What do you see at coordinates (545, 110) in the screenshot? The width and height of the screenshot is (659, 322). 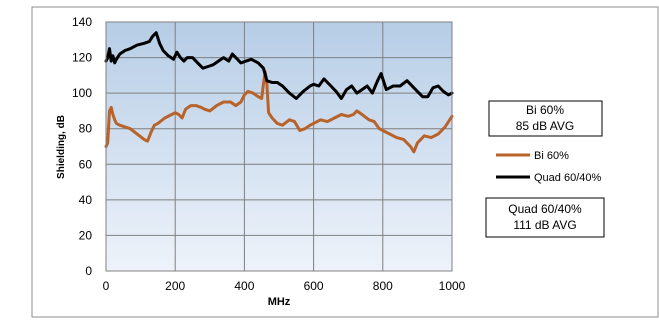 I see `annotation-bi-title: Bi 60%` at bounding box center [545, 110].